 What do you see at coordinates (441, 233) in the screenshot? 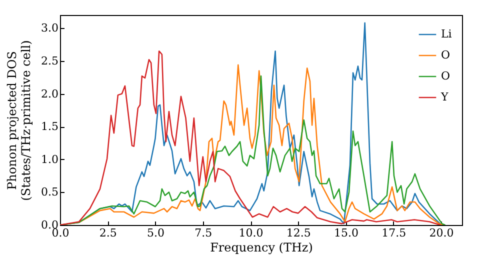
I see `x-tick-label: 20.0` at bounding box center [441, 233].